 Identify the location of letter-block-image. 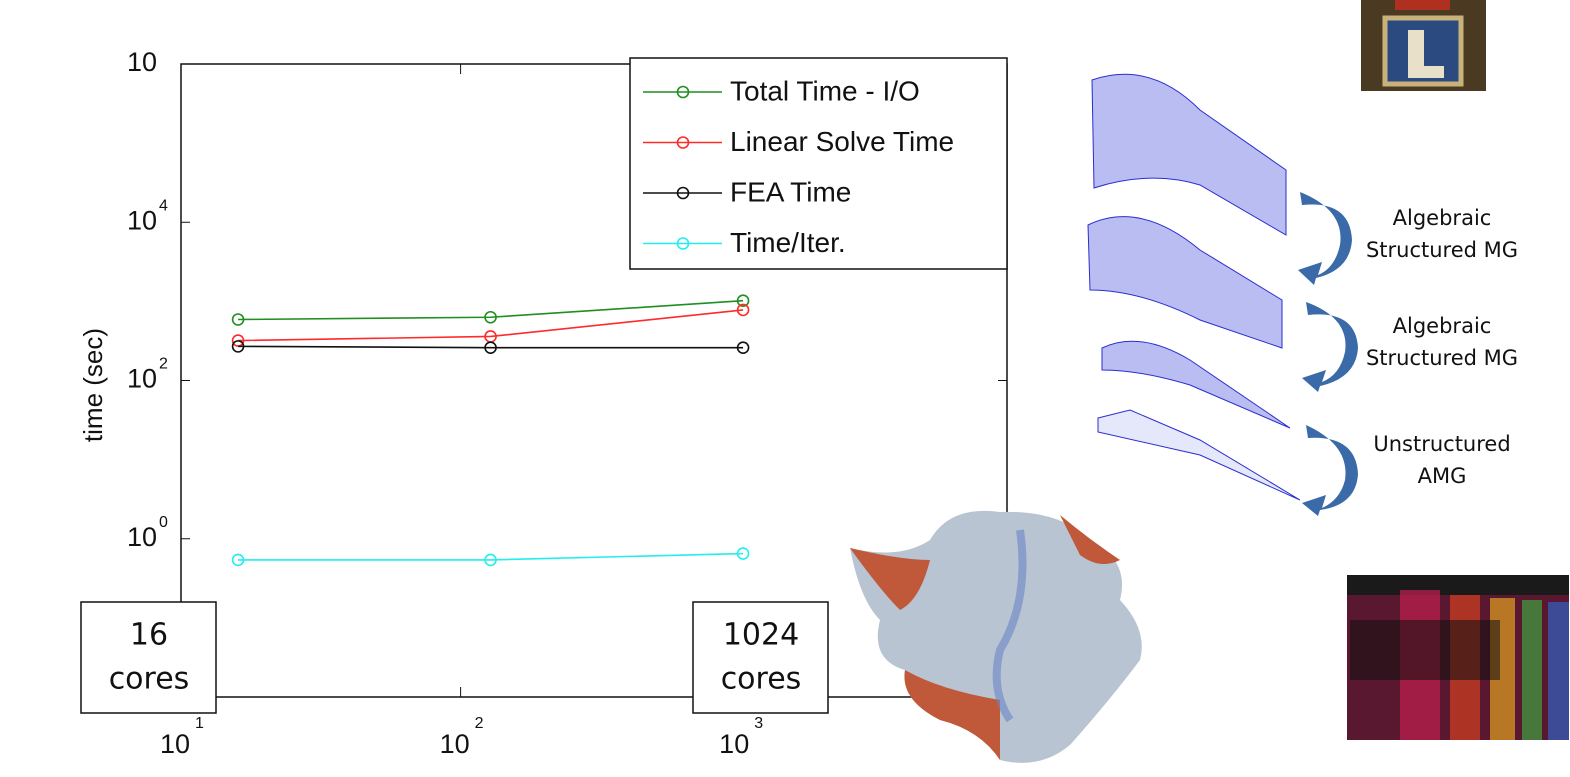
(1423, 45).